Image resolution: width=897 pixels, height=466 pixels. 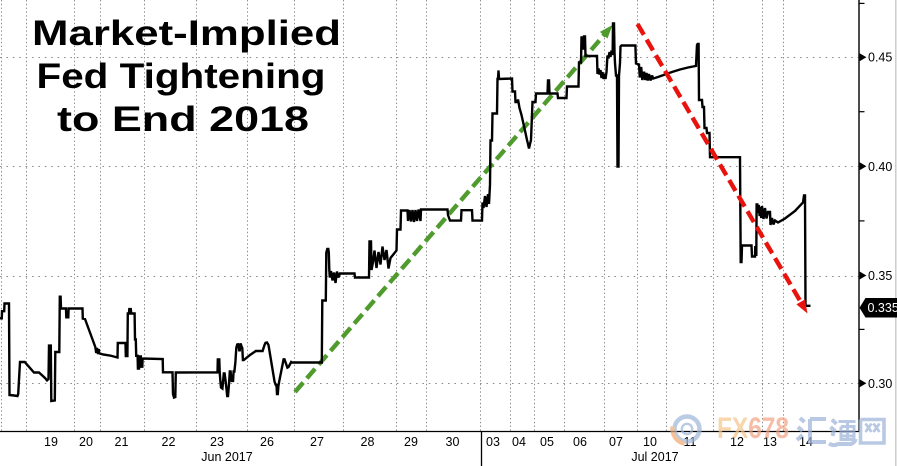 I want to click on svg-text: 22, so click(x=169, y=442).